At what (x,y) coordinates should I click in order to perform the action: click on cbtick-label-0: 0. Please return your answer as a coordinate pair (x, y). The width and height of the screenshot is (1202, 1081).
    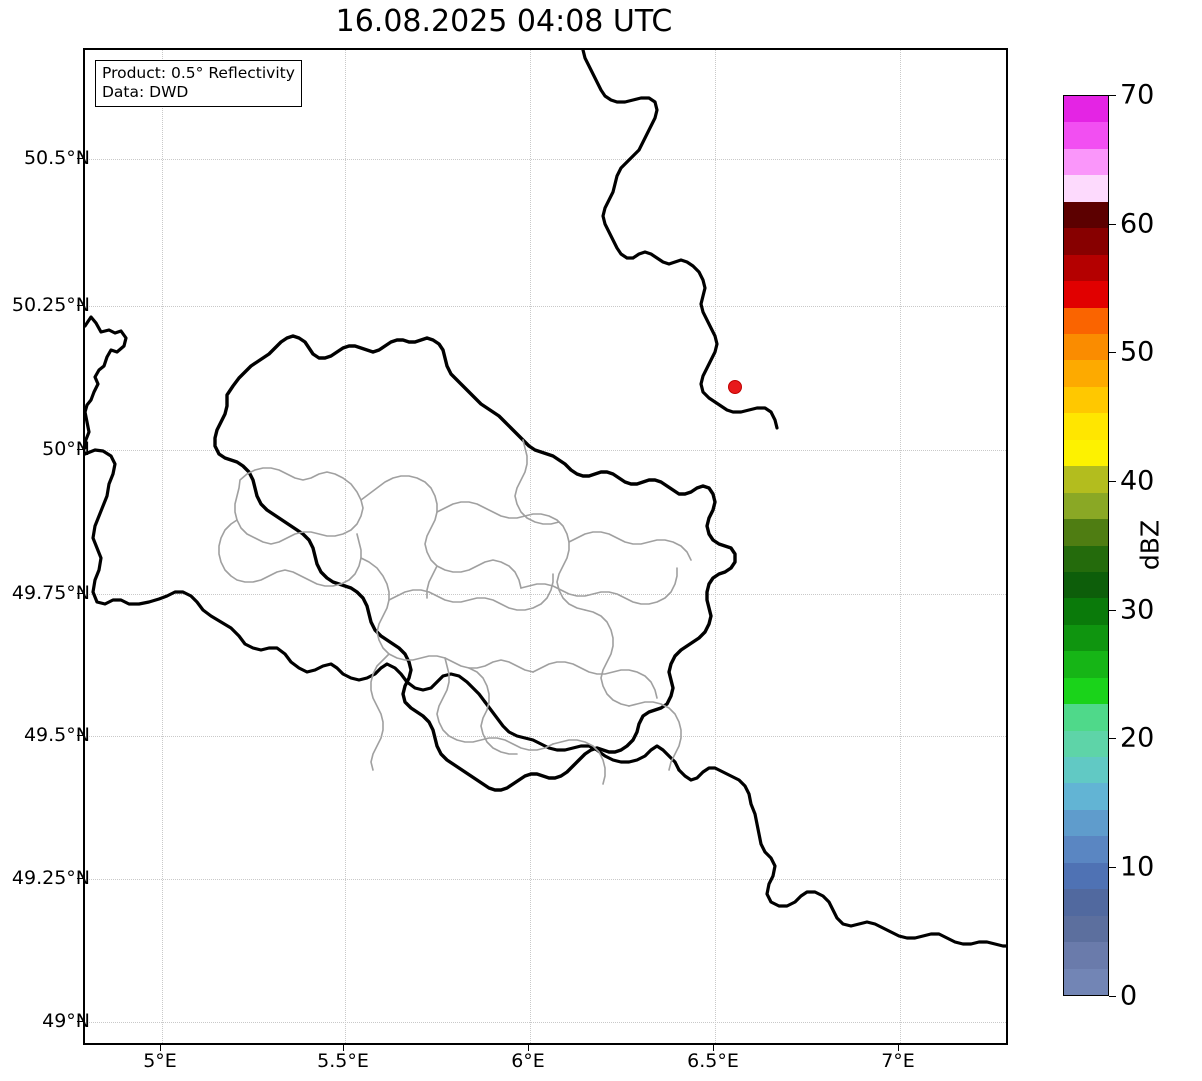
    Looking at the image, I should click on (1129, 996).